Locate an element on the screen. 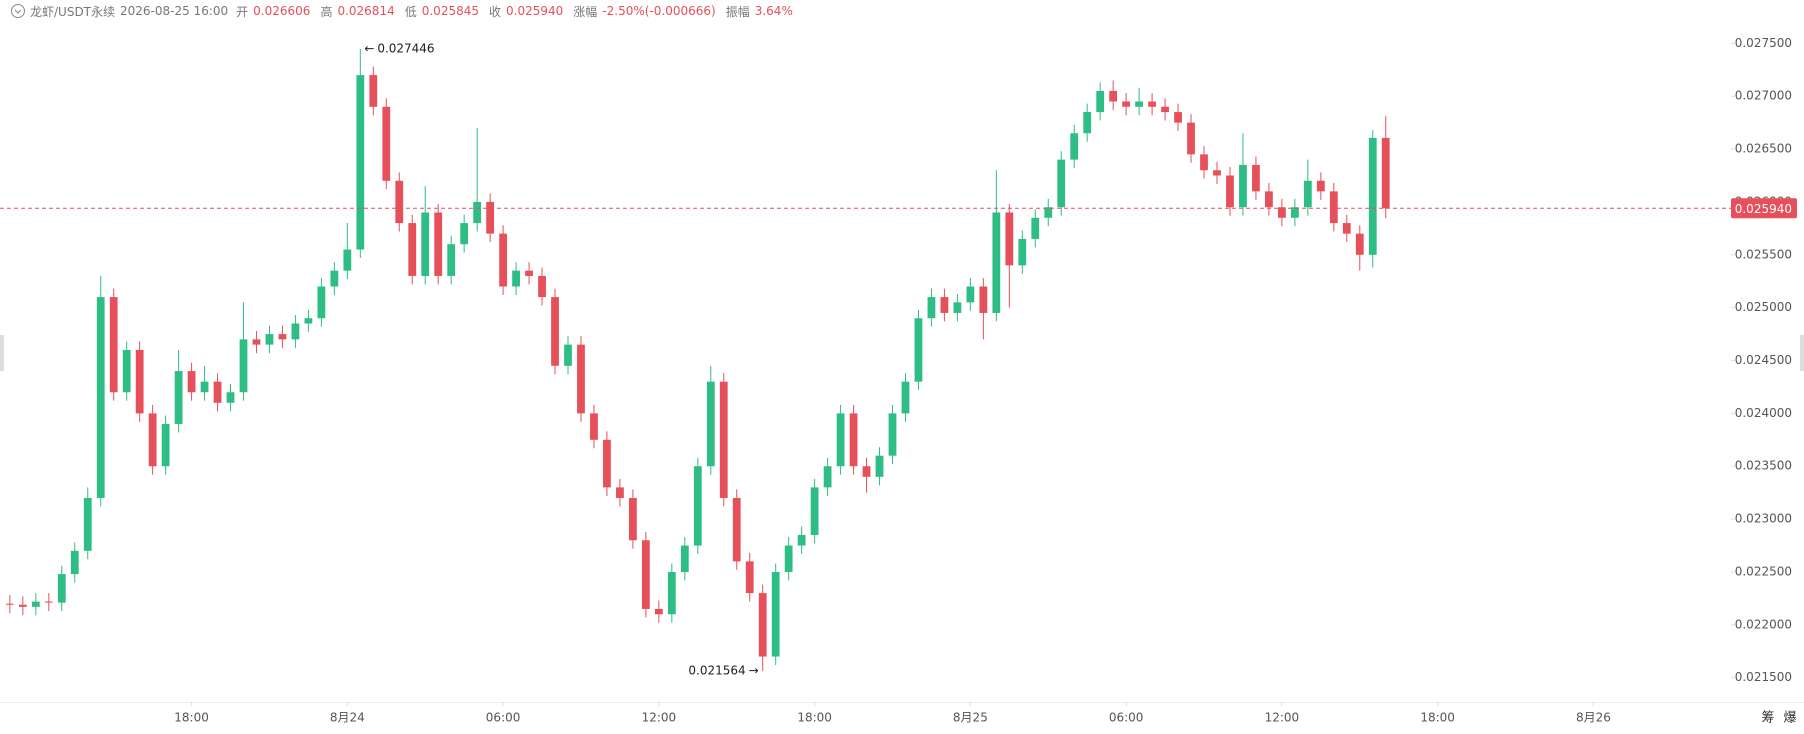 The width and height of the screenshot is (1804, 734). last-price-label: 0.025940 is located at coordinates (1763, 209).